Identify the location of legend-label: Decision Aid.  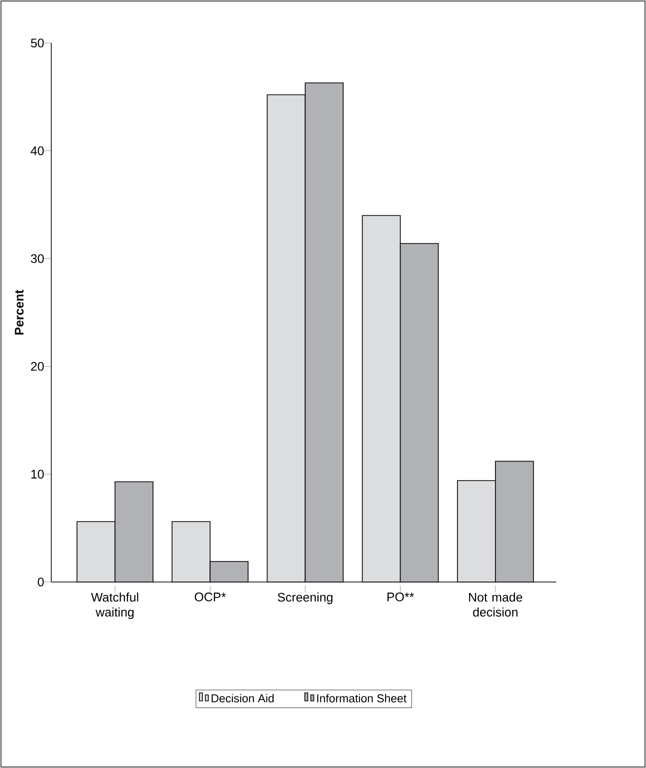
(243, 698).